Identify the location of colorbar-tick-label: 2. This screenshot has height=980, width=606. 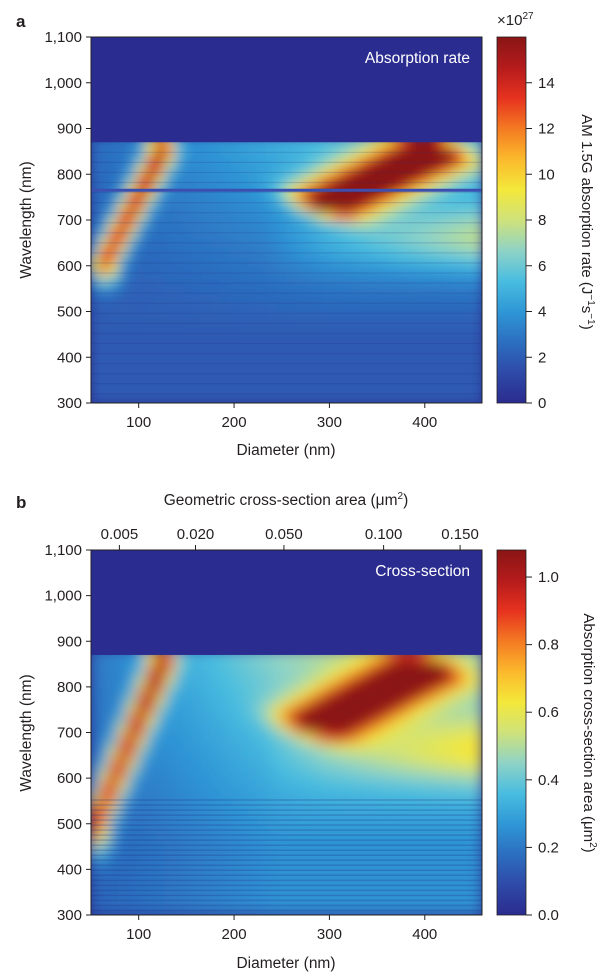
(542, 357).